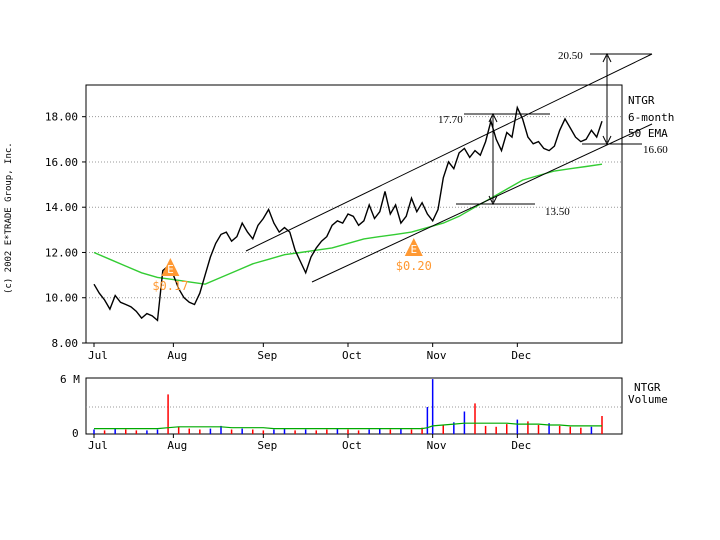  Describe the element at coordinates (648, 399) in the screenshot. I see `volume-legend-title: Volume` at that location.